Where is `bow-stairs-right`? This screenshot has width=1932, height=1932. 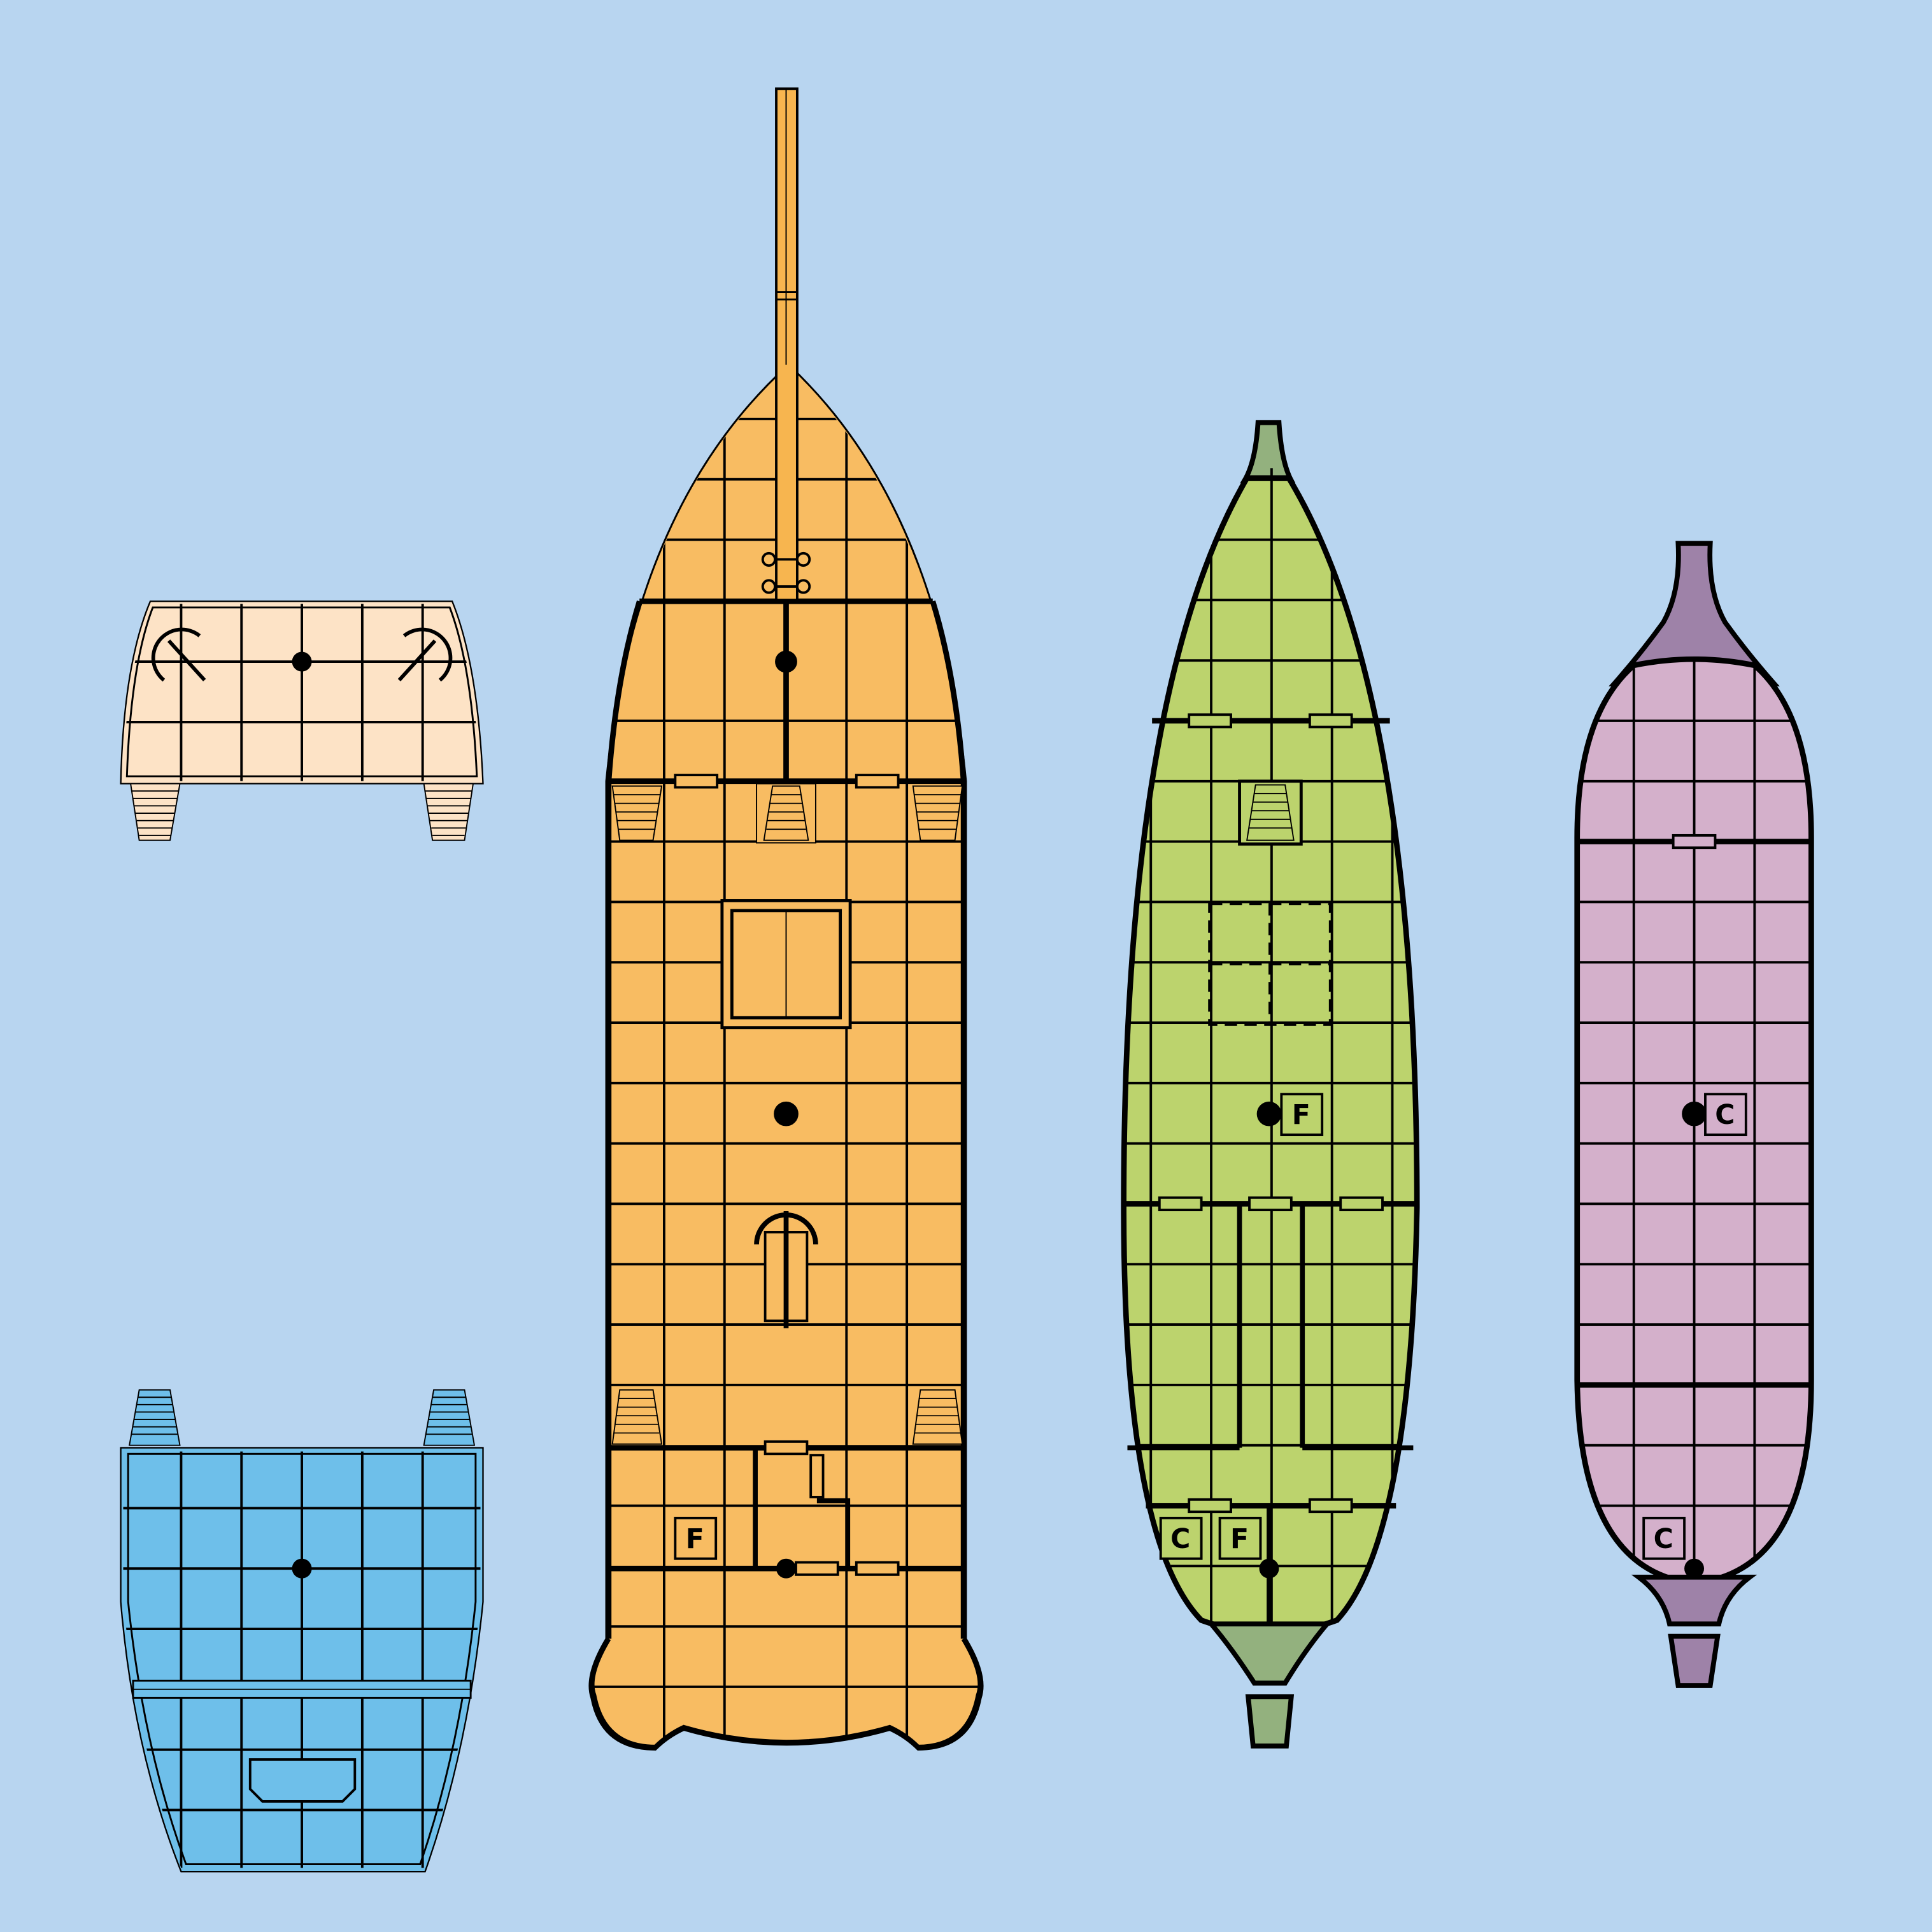
bow-stairs-right is located at coordinates (450, 1418).